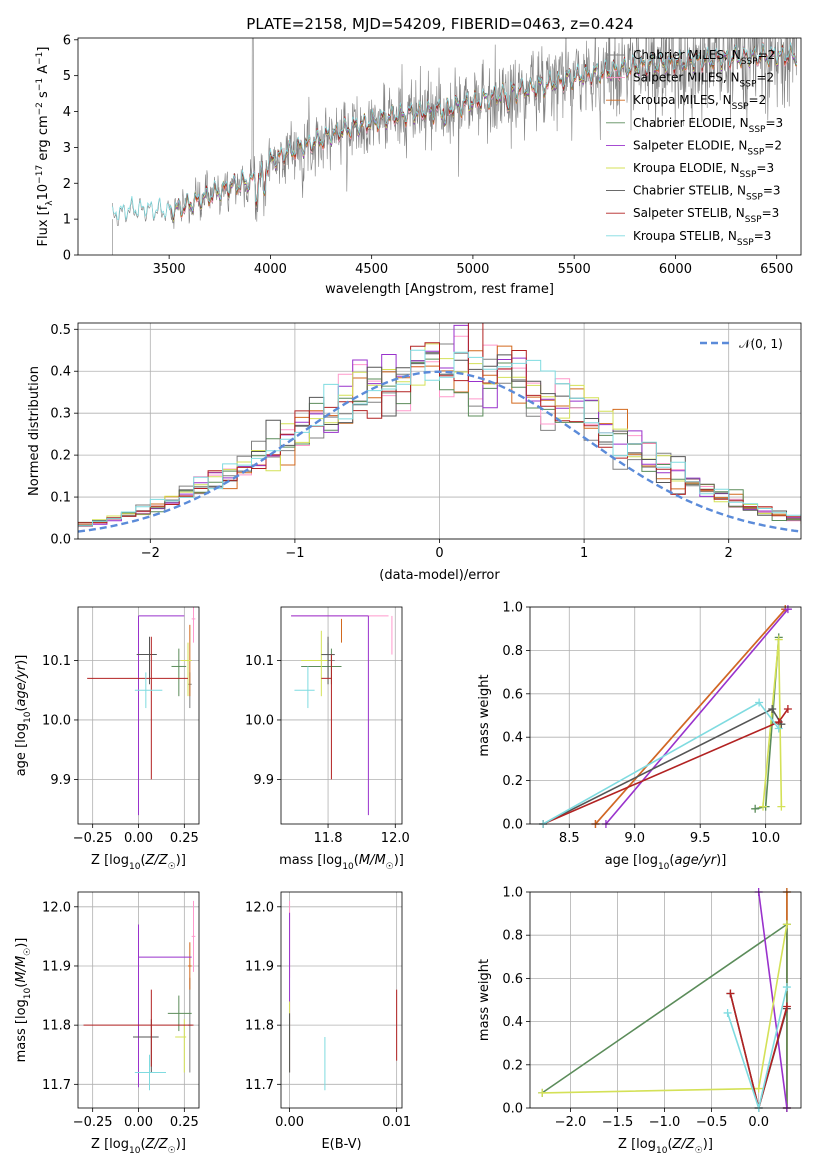 The width and height of the screenshot is (819, 1170). Describe the element at coordinates (150, 553) in the screenshot. I see `x-tick-label: −2` at that location.